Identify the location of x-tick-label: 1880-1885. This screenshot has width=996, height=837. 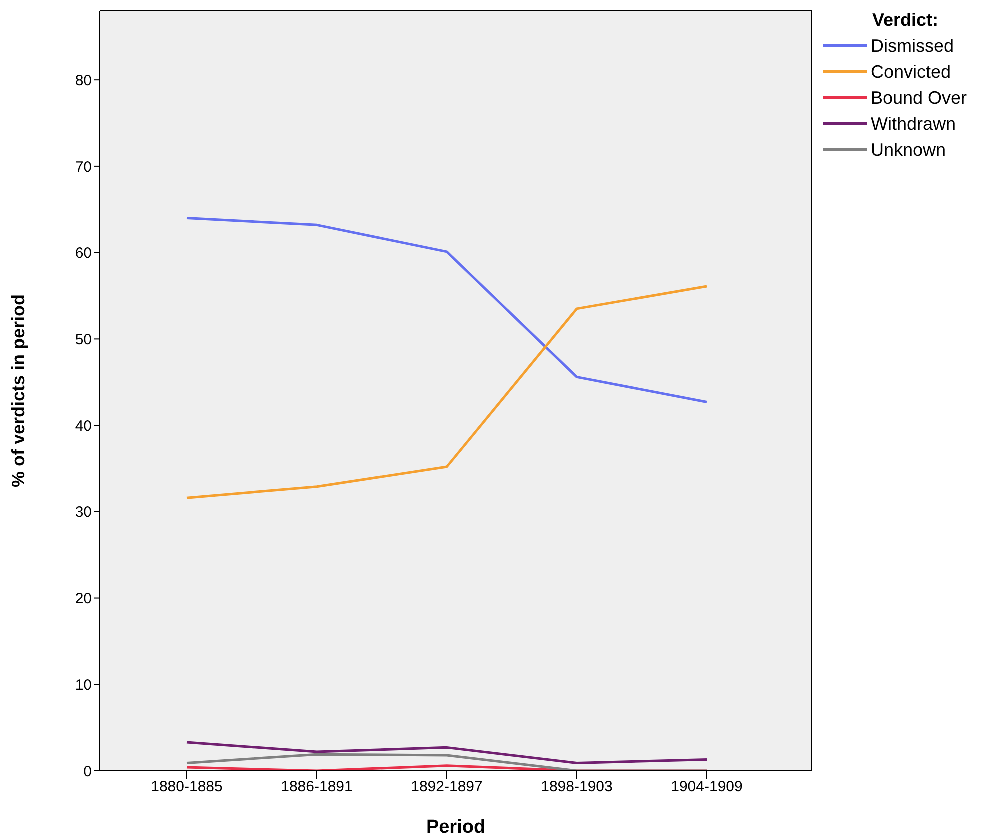
(187, 787).